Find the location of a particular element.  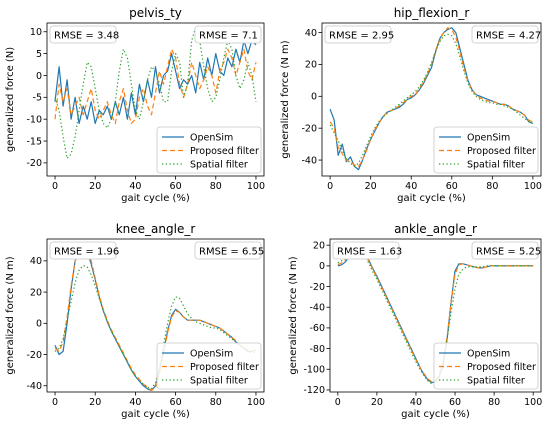

rmse-left-label: RMSE = 3.48 is located at coordinates (86, 36).